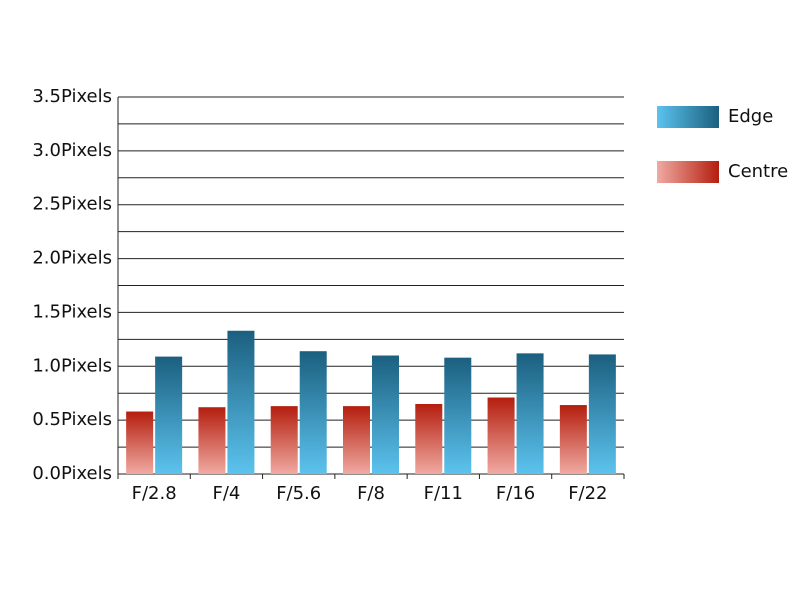 The image size is (800, 600). What do you see at coordinates (758, 171) in the screenshot?
I see `legend-label: Centre` at bounding box center [758, 171].